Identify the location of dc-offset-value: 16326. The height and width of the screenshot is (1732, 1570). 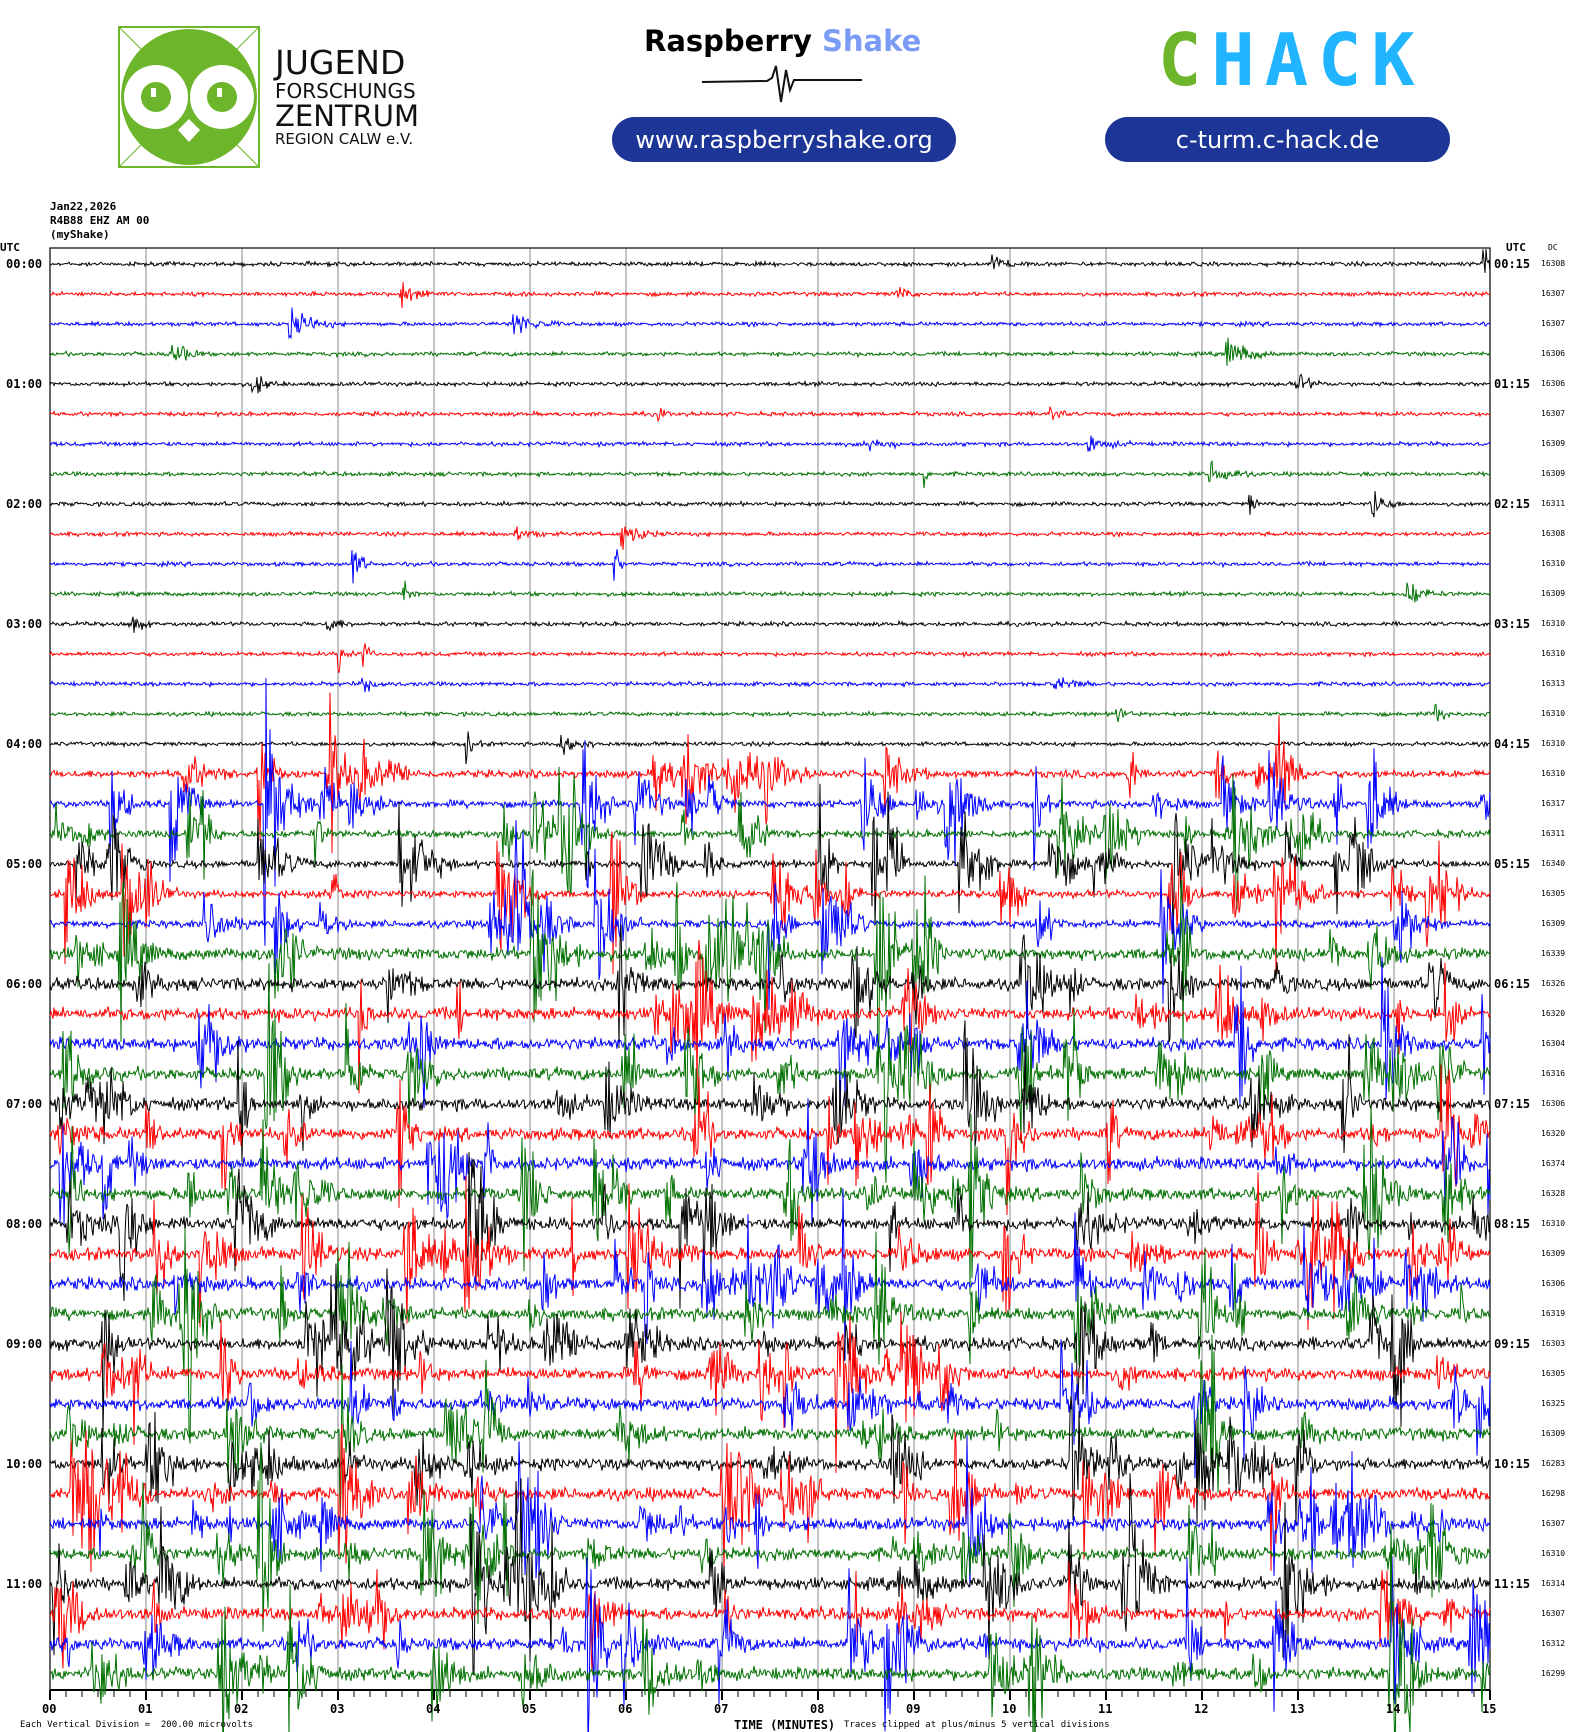
(1553, 983).